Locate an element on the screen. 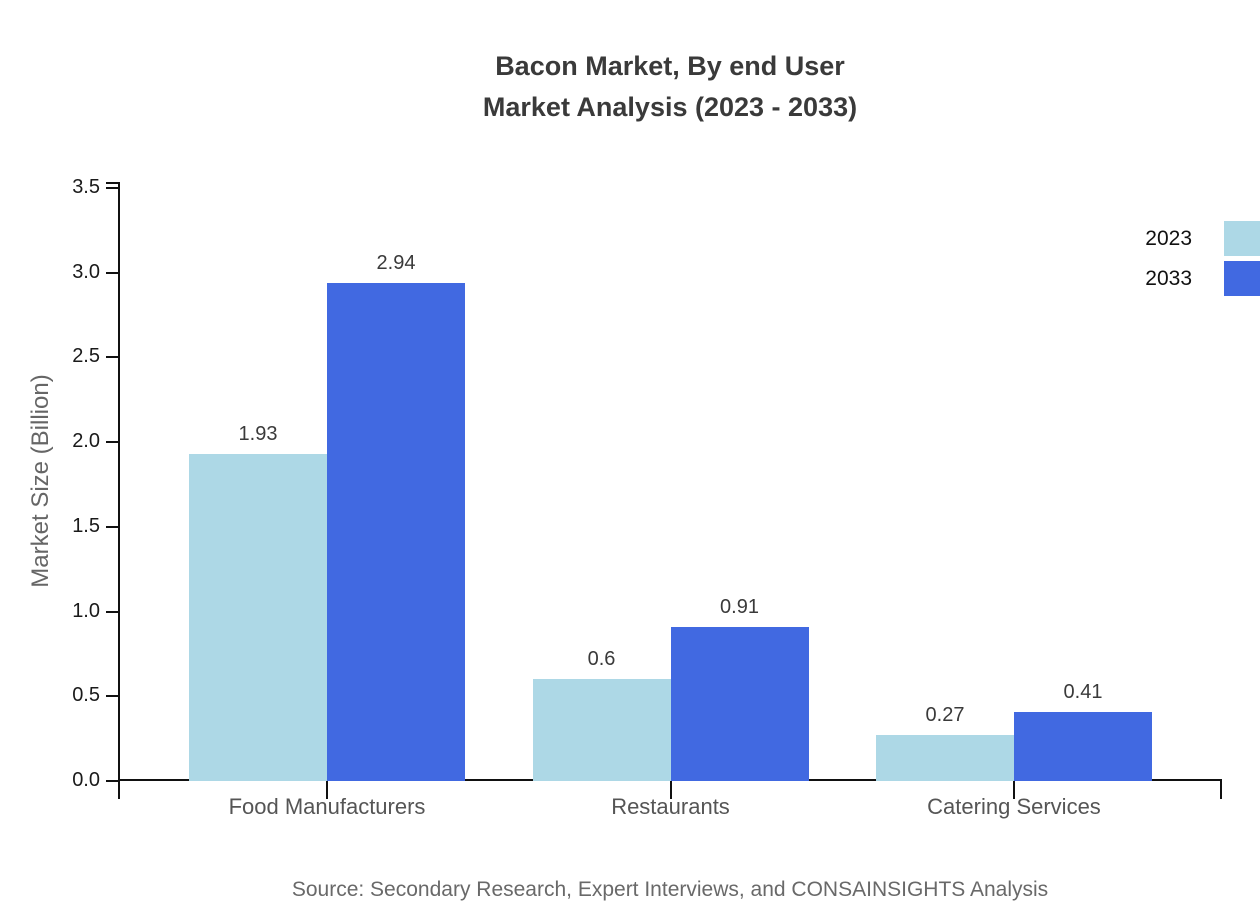 The width and height of the screenshot is (1260, 920). bar-value-label: 1.93 is located at coordinates (258, 434).